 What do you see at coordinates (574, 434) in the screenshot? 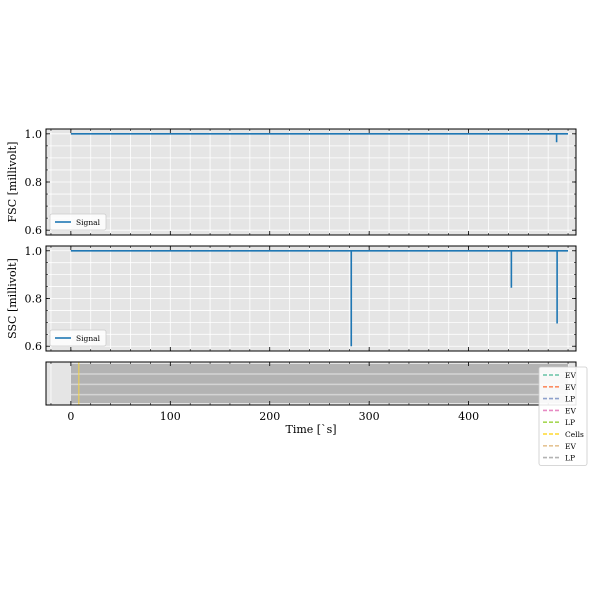
I see `legend-label: Cells` at bounding box center [574, 434].